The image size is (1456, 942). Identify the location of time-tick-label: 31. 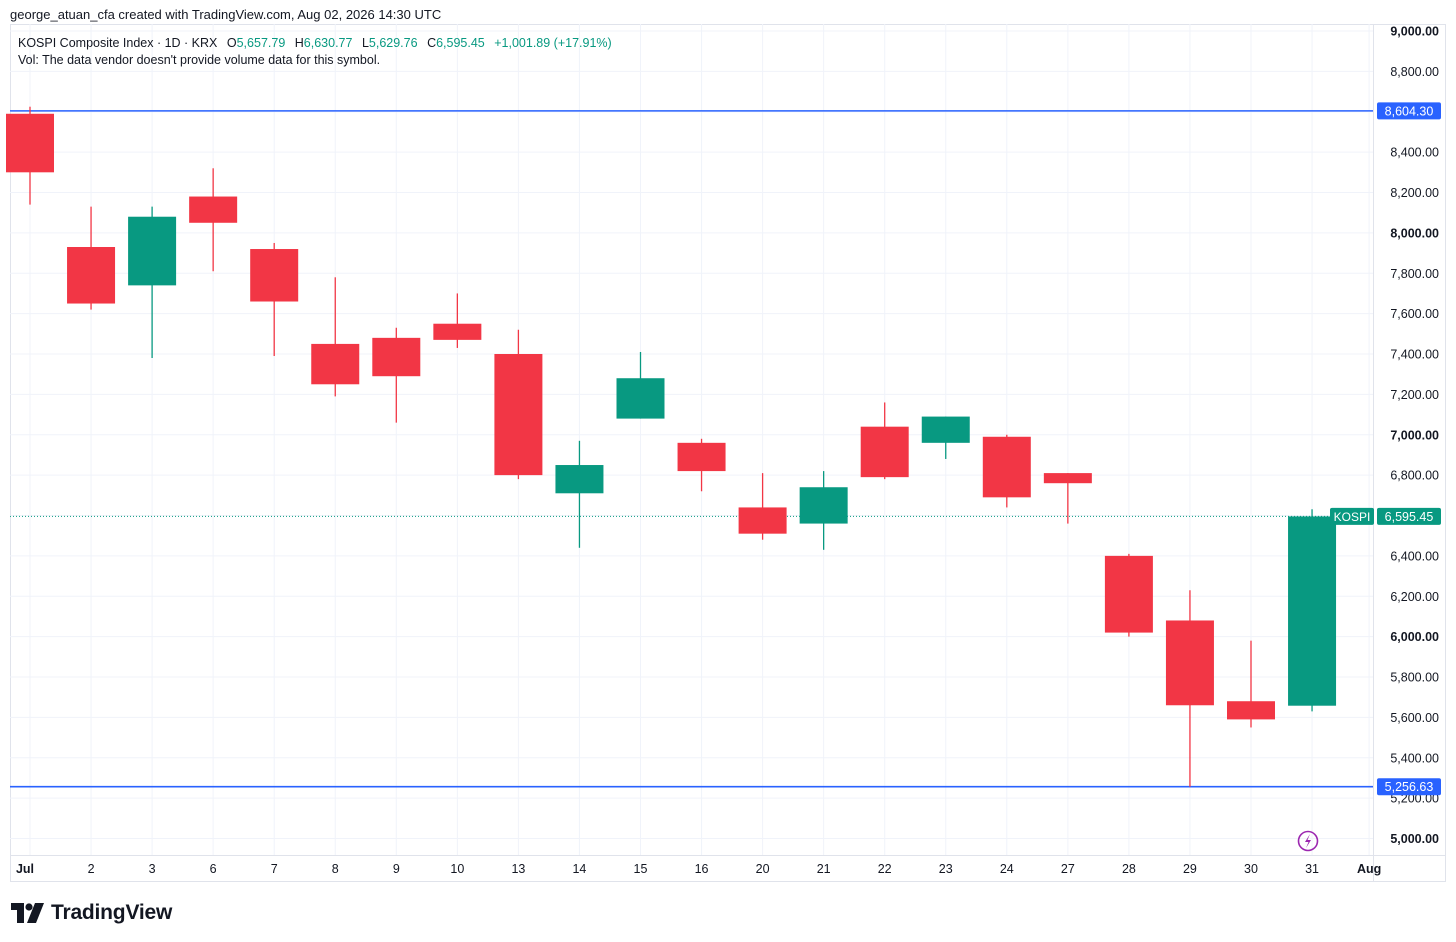
(1312, 869).